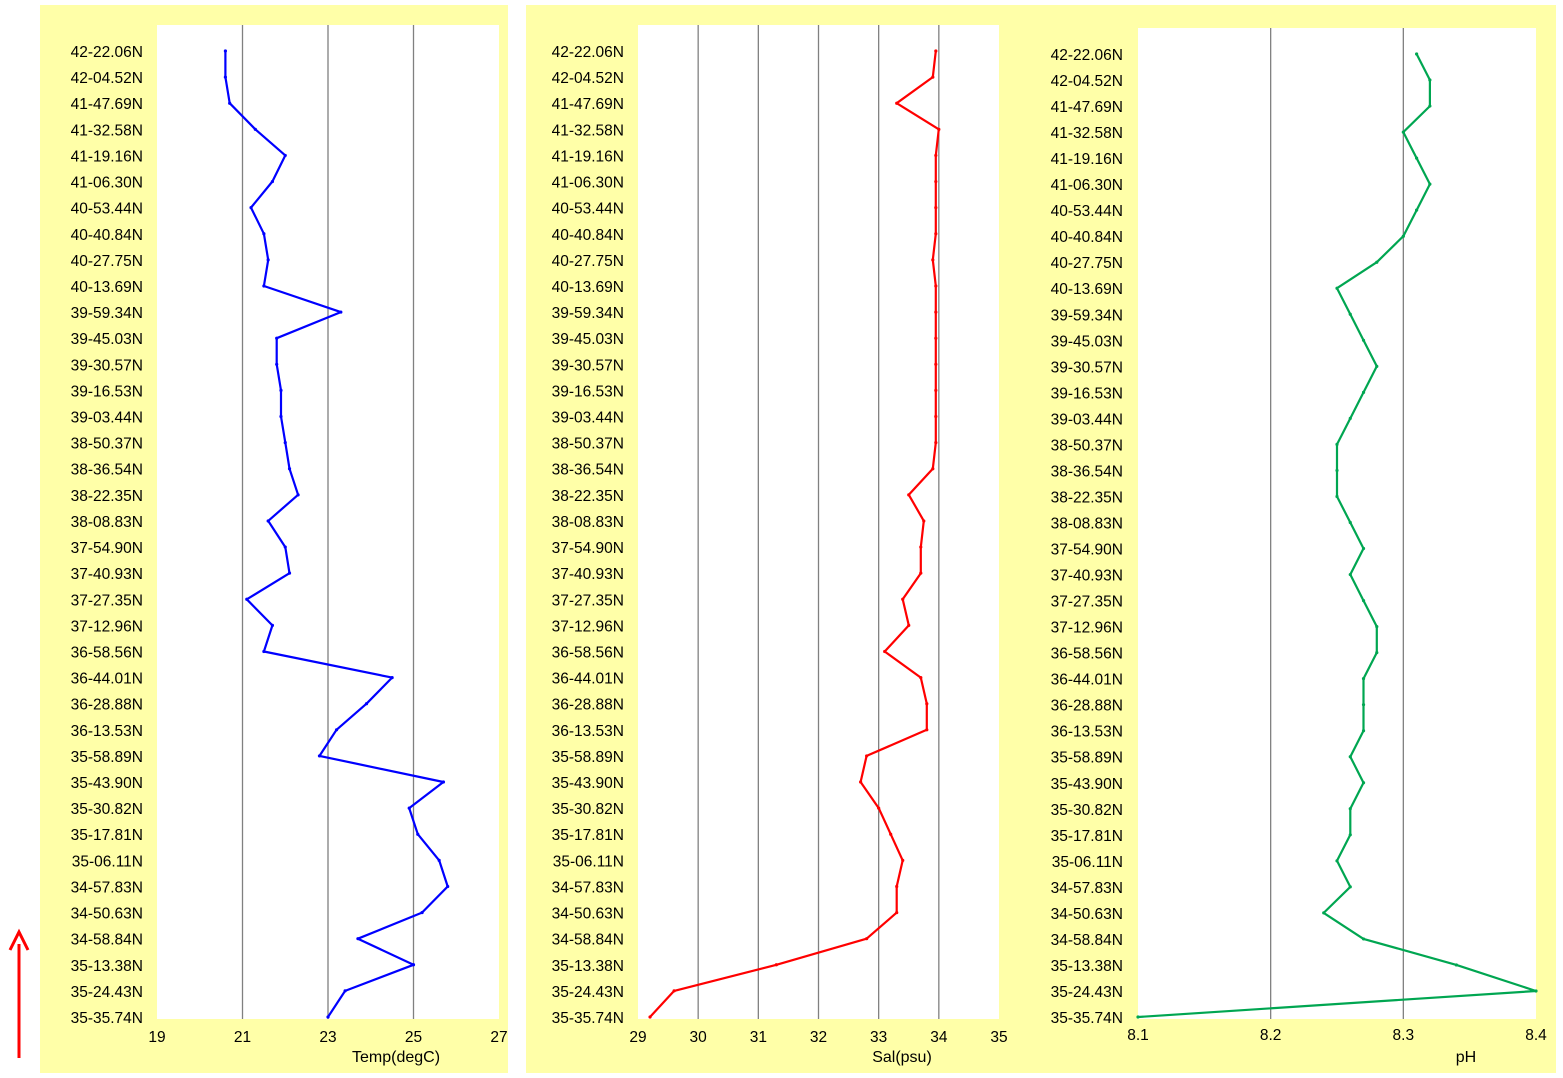  What do you see at coordinates (588, 600) in the screenshot?
I see `y-tick-label: 37-27.35N` at bounding box center [588, 600].